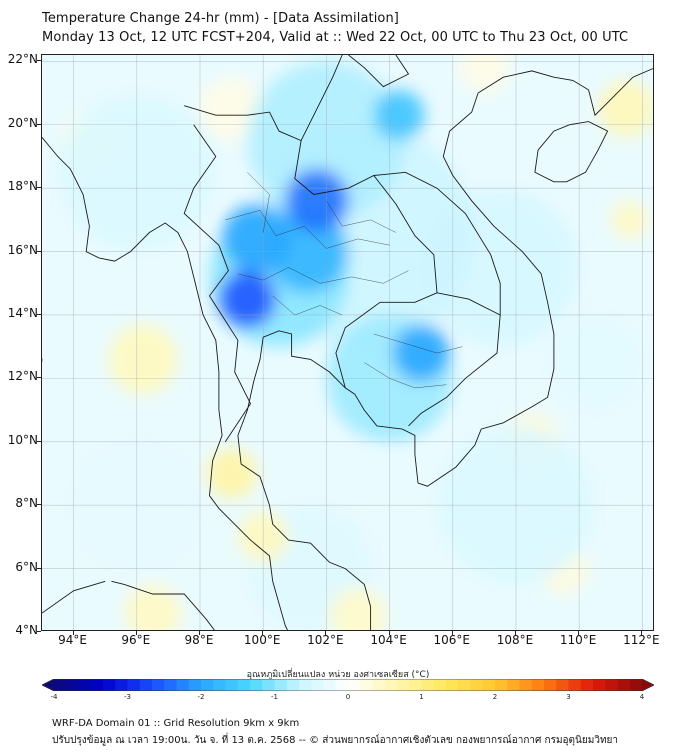  What do you see at coordinates (388, 640) in the screenshot?
I see `lon-label-5: 104°E` at bounding box center [388, 640].